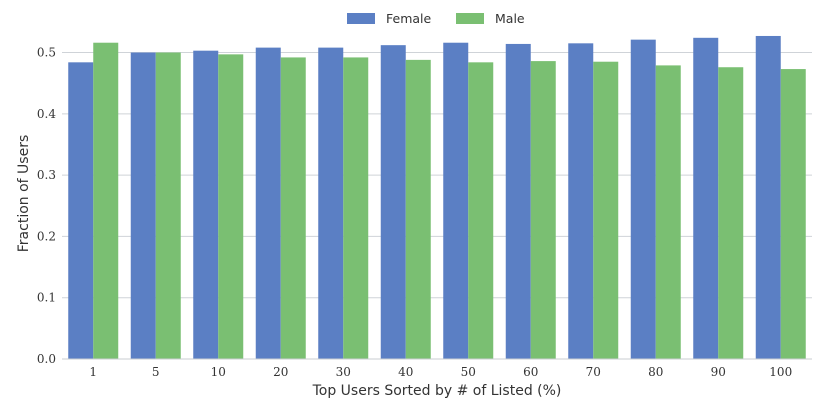 Image resolution: width=830 pixels, height=415 pixels. Describe the element at coordinates (468, 372) in the screenshot. I see `x-tick-label: 50` at that location.